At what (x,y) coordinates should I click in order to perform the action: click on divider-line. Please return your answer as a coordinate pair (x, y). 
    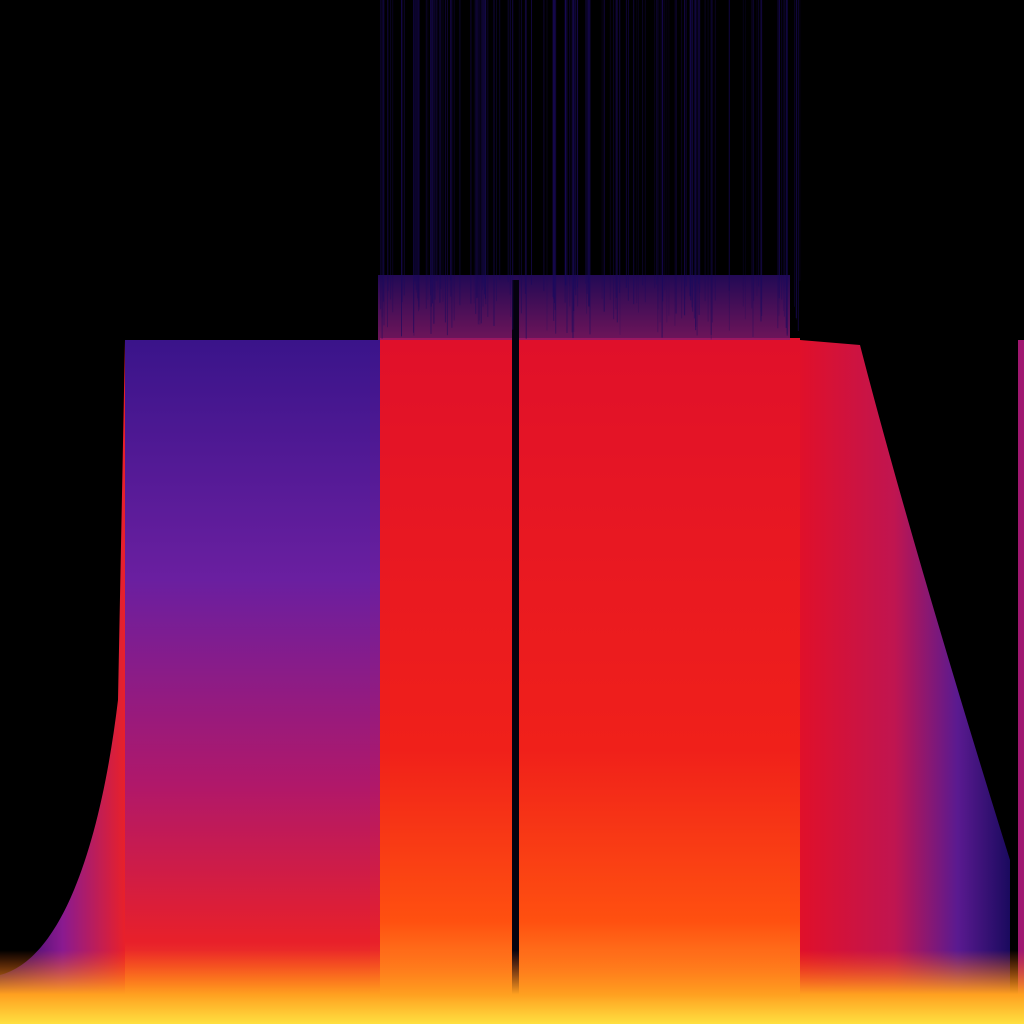
    Looking at the image, I should click on (515, 652).